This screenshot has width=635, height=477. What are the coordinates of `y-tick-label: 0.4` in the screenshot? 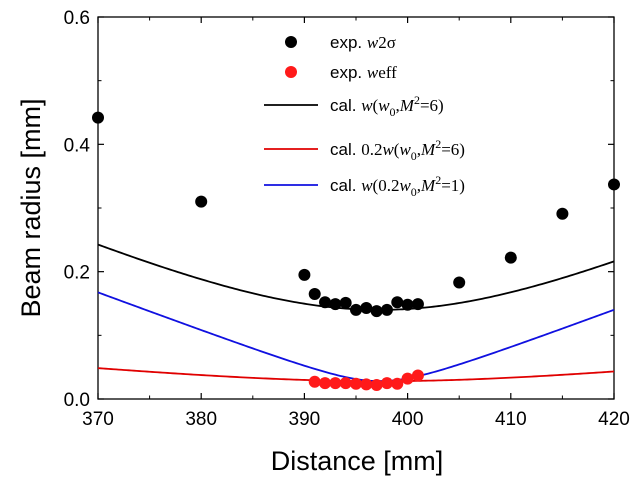 It's located at (77, 145).